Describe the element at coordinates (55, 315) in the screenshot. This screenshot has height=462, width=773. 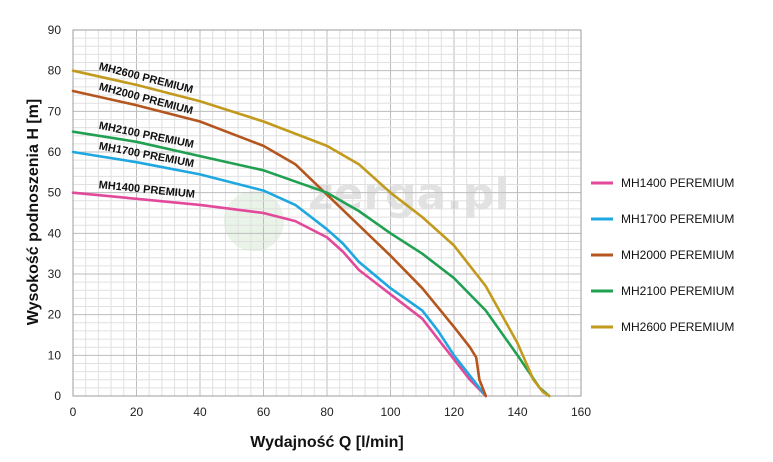
I see `y-tick-label: 20` at that location.